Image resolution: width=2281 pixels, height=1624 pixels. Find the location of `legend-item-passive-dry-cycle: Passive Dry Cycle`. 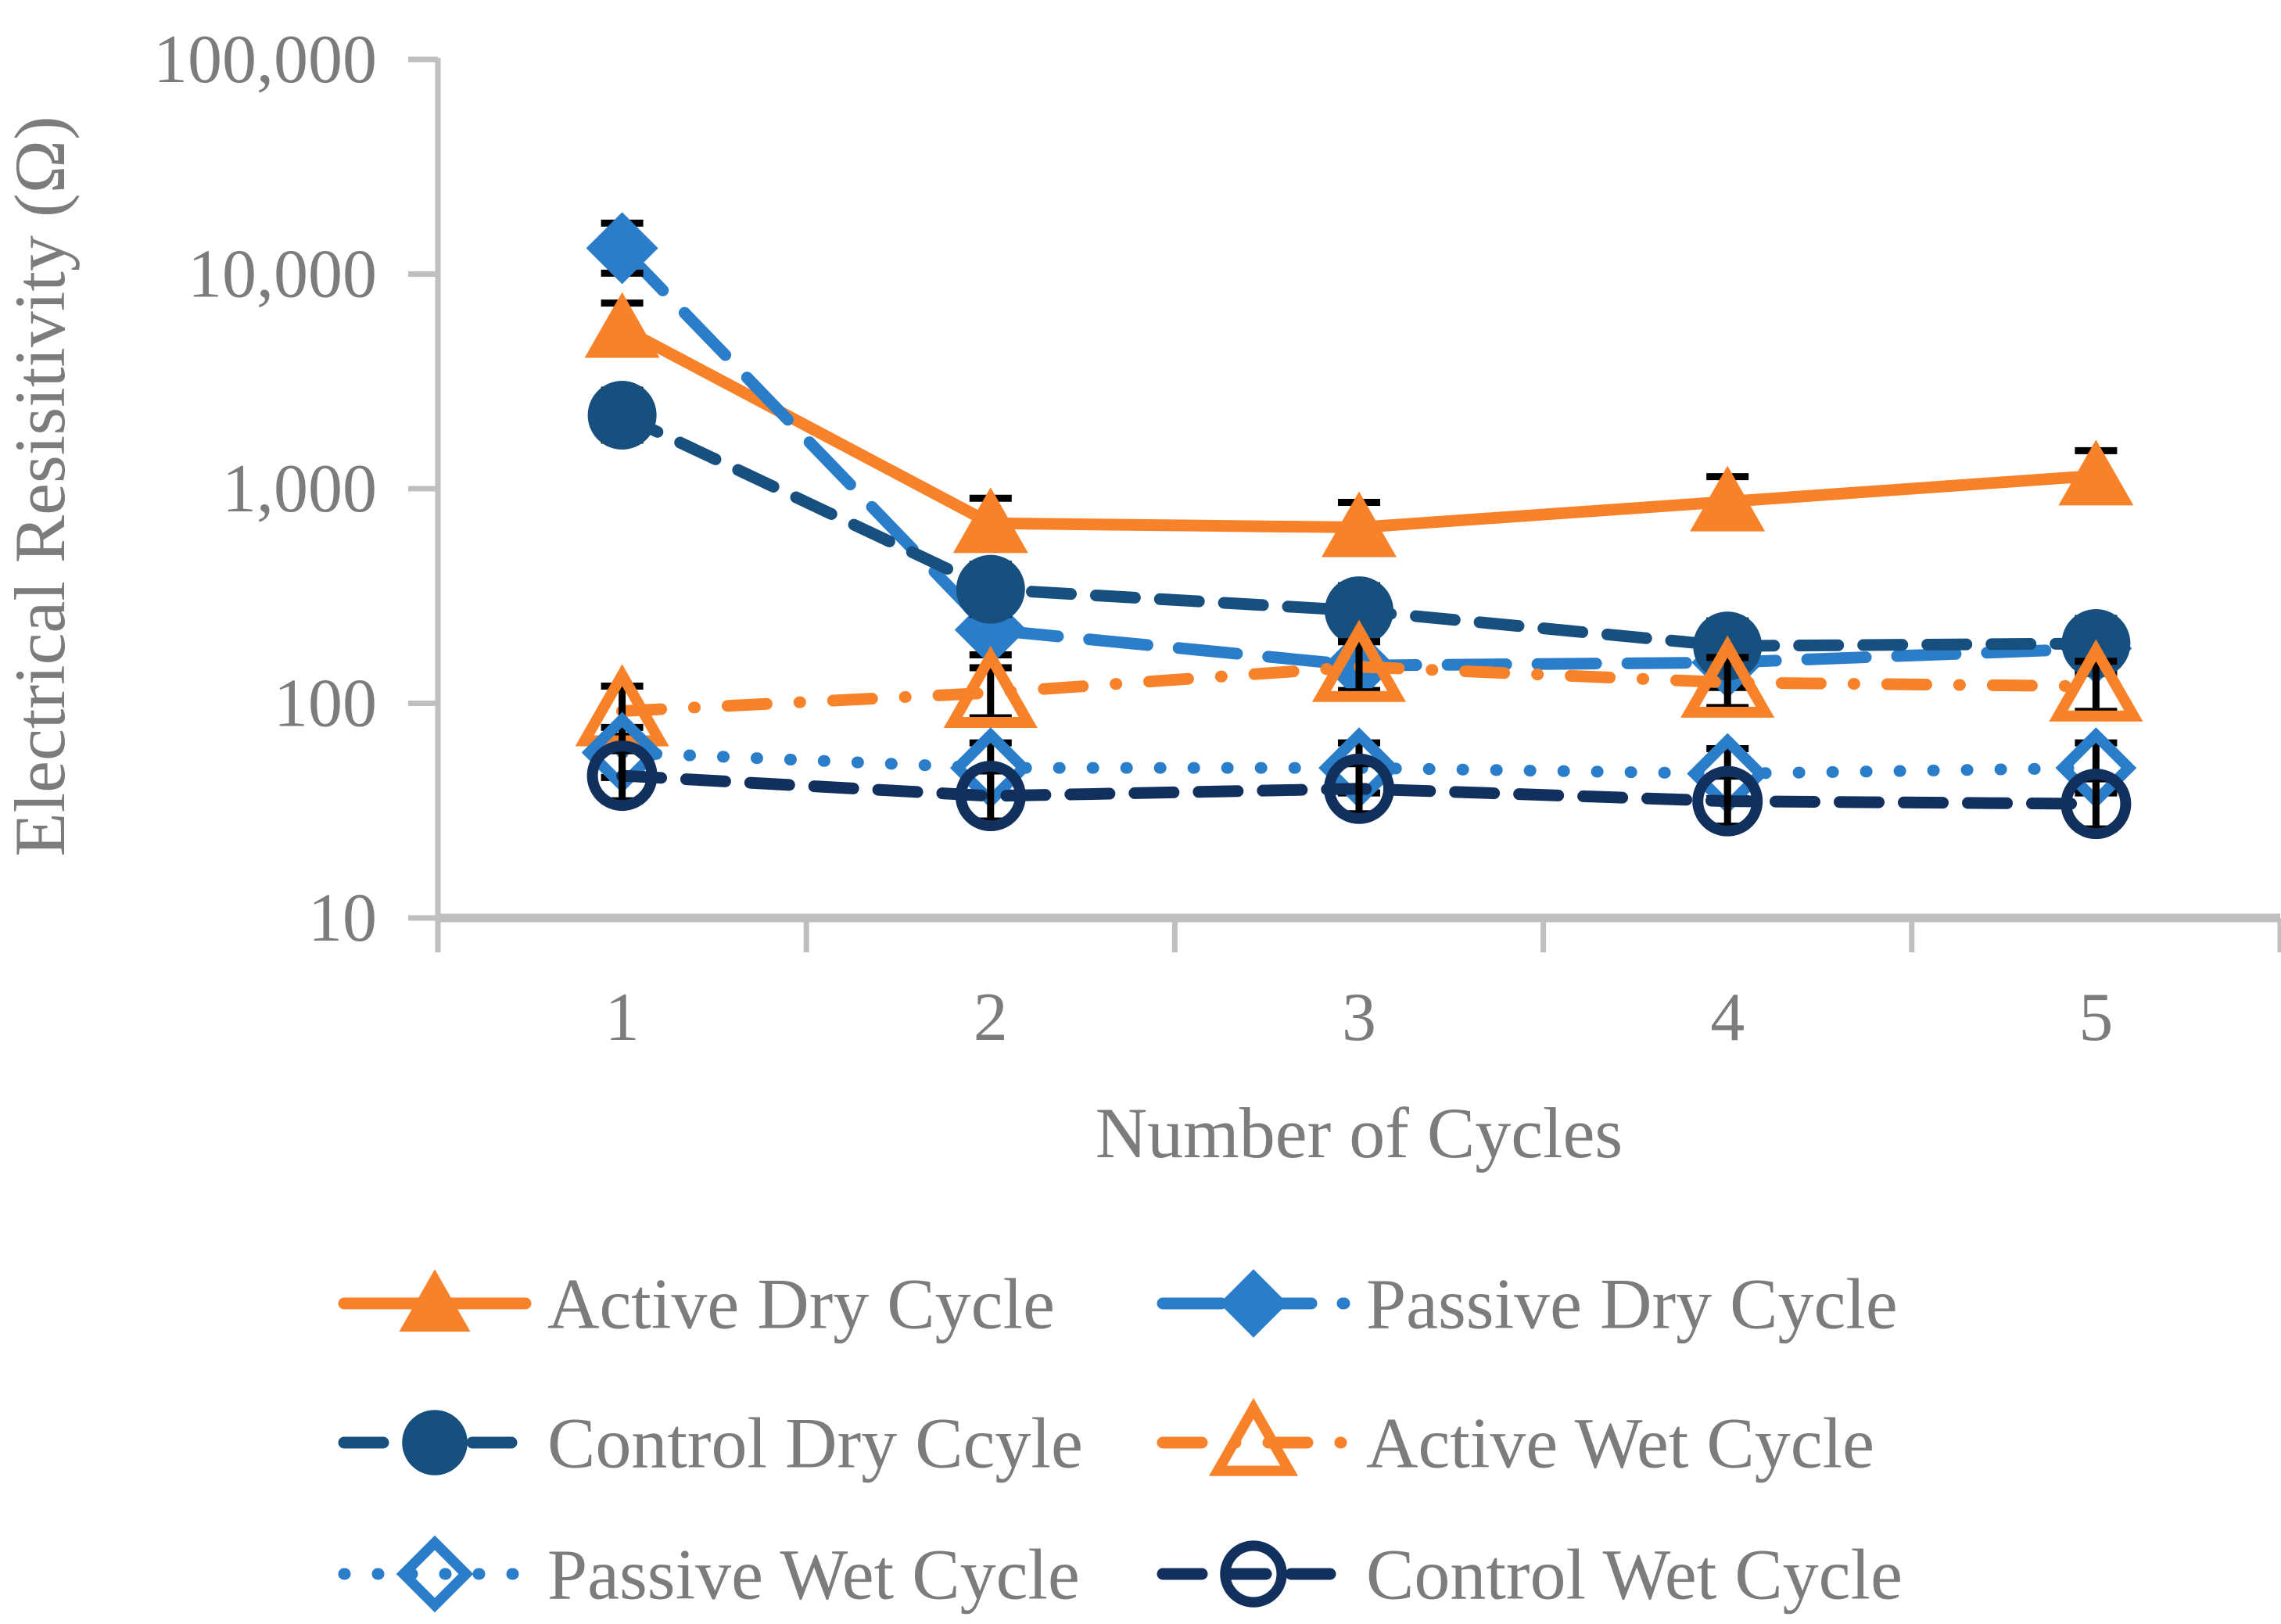

legend-item-passive-dry-cycle: Passive Dry Cycle is located at coordinates (1527, 1303).